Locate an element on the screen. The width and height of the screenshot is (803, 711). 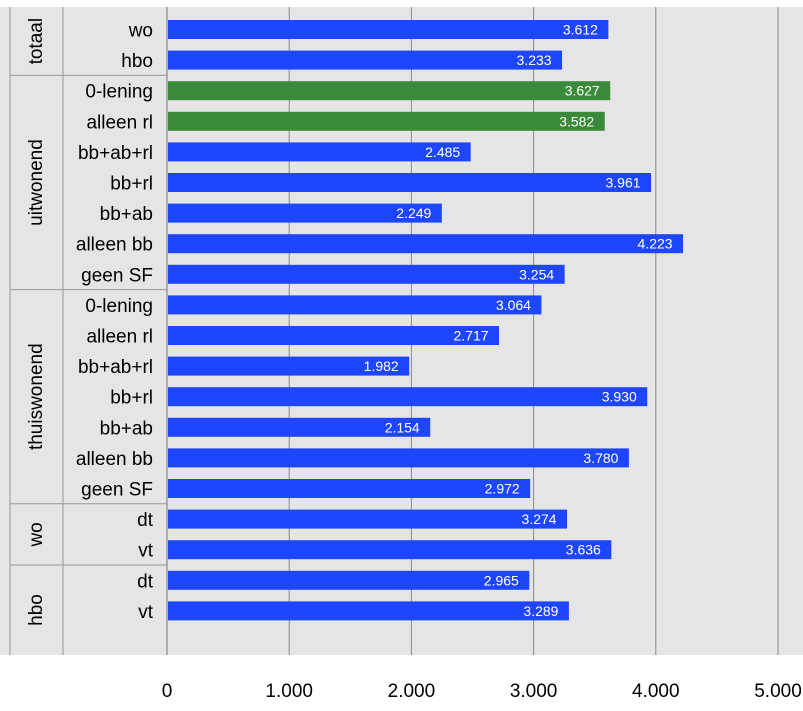
data-label: 2.965 is located at coordinates (501, 580).